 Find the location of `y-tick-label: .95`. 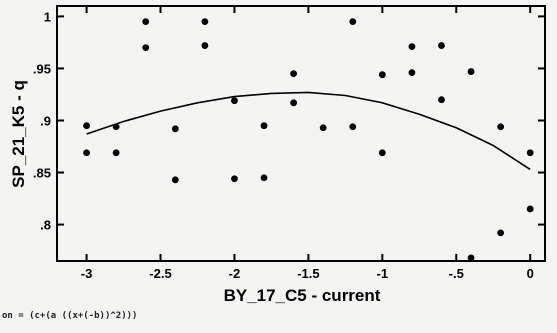

y-tick-label: .95 is located at coordinates (42, 68).